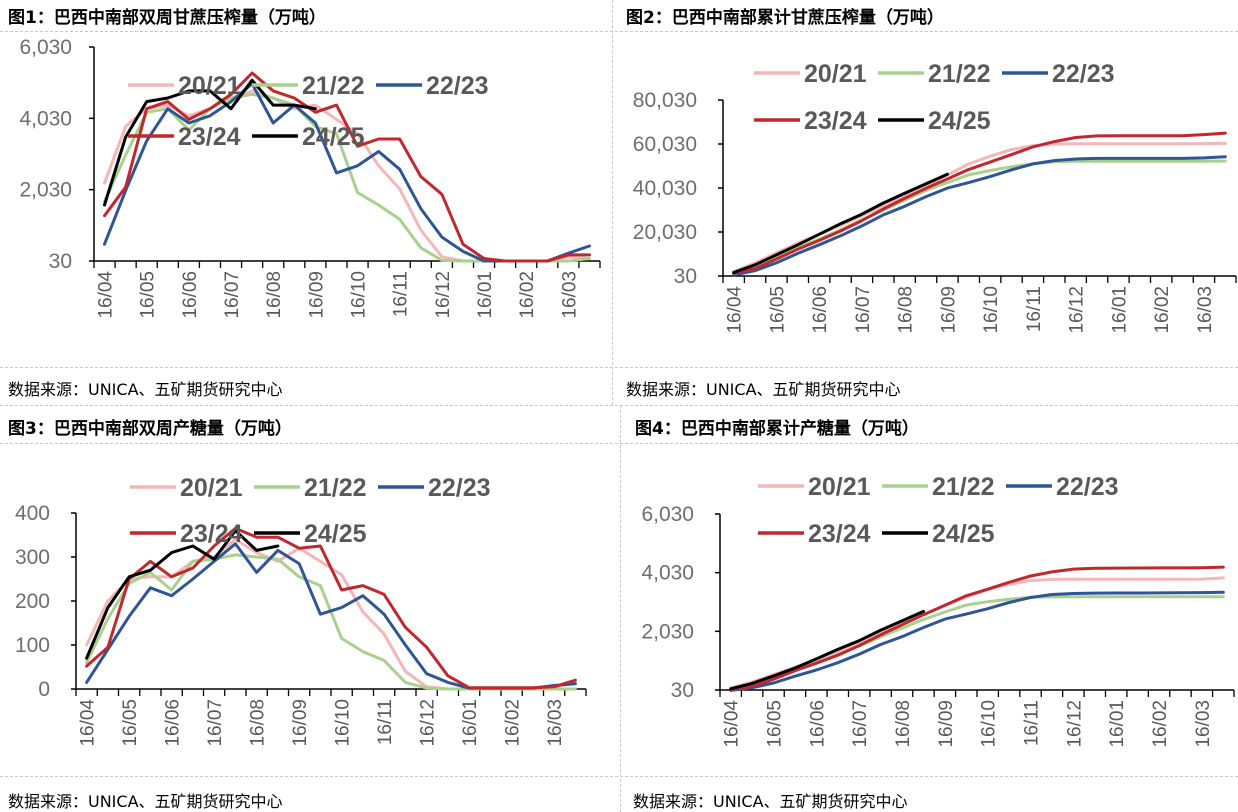  What do you see at coordinates (145, 389) in the screenshot?
I see `figure-1-source: 数据来源：UNICA、五矿期货研究中心` at bounding box center [145, 389].